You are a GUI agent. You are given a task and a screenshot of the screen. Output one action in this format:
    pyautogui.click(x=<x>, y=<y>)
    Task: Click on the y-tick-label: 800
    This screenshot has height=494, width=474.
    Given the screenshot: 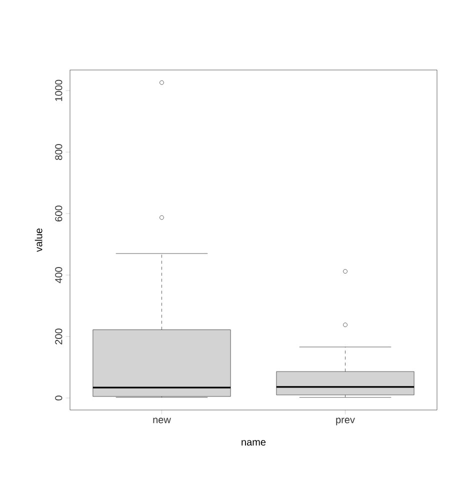 What is the action you would take?
    pyautogui.click(x=58, y=152)
    